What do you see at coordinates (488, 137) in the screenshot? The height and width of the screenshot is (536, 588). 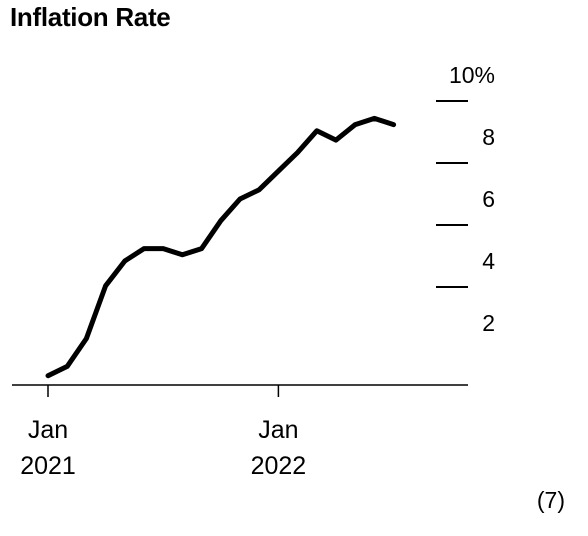 I see `y-tick-label: 8` at bounding box center [488, 137].